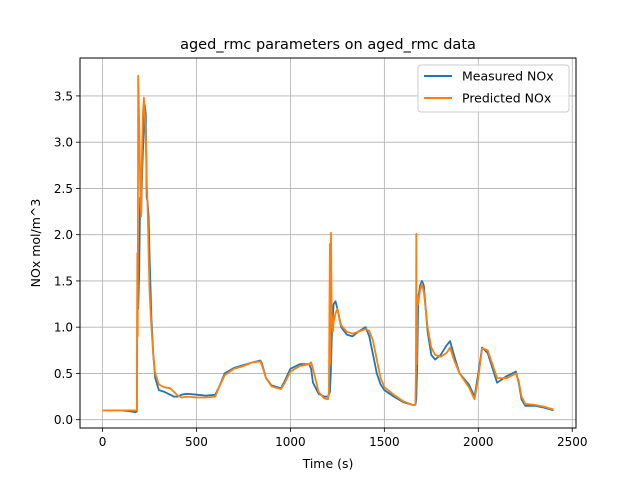 This screenshot has width=640, height=484. What do you see at coordinates (196, 442) in the screenshot?
I see `x-tick-label: 500` at bounding box center [196, 442].